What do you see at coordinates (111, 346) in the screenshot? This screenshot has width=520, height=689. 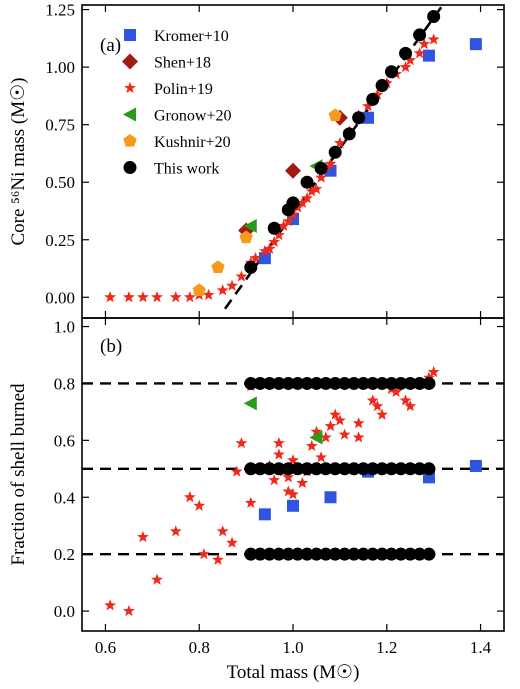 I see `panel-tag: (b)` at bounding box center [111, 346].